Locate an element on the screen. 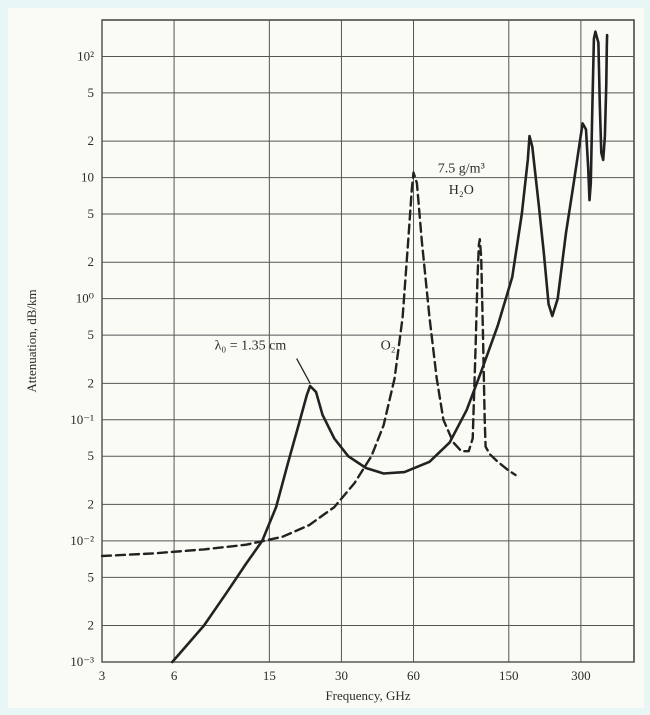 Image resolution: width=650 pixels, height=715 pixels. y-tick-label: 10⁻¹ is located at coordinates (82, 419).